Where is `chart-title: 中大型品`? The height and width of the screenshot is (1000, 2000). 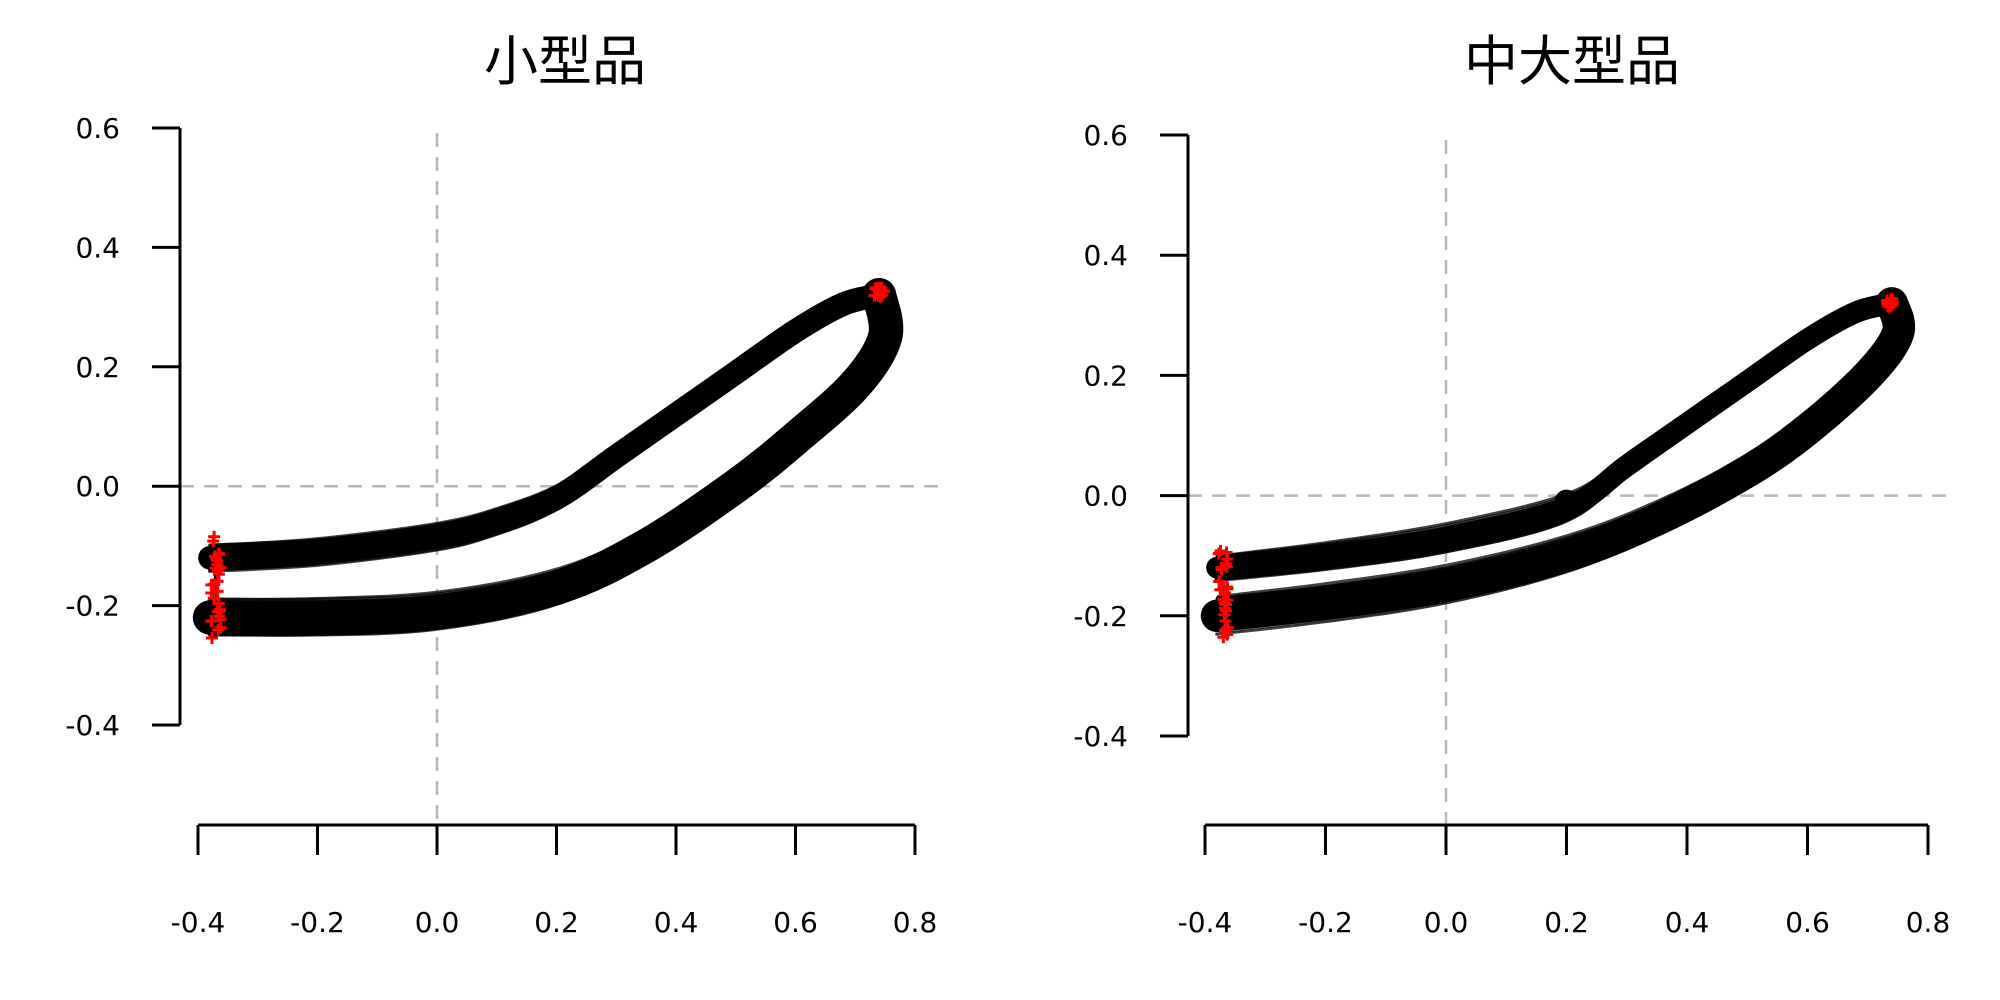
chart-title: 中大型品 is located at coordinates (1572, 61).